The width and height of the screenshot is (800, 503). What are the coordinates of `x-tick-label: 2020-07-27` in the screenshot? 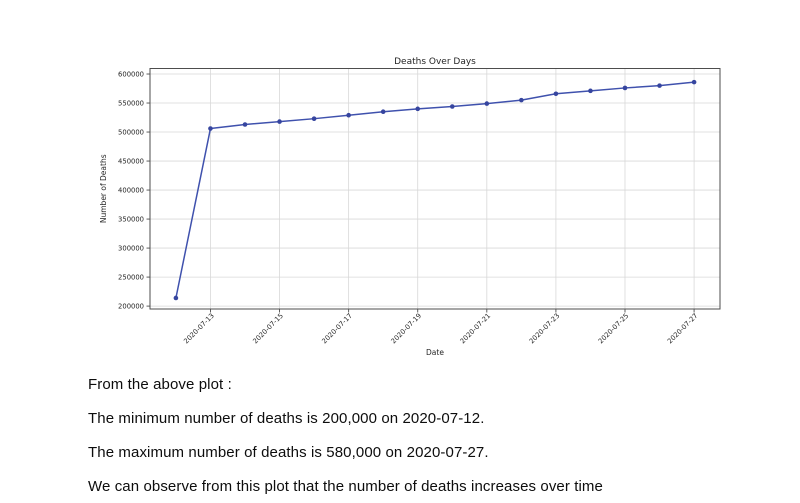 It's located at (683, 329).